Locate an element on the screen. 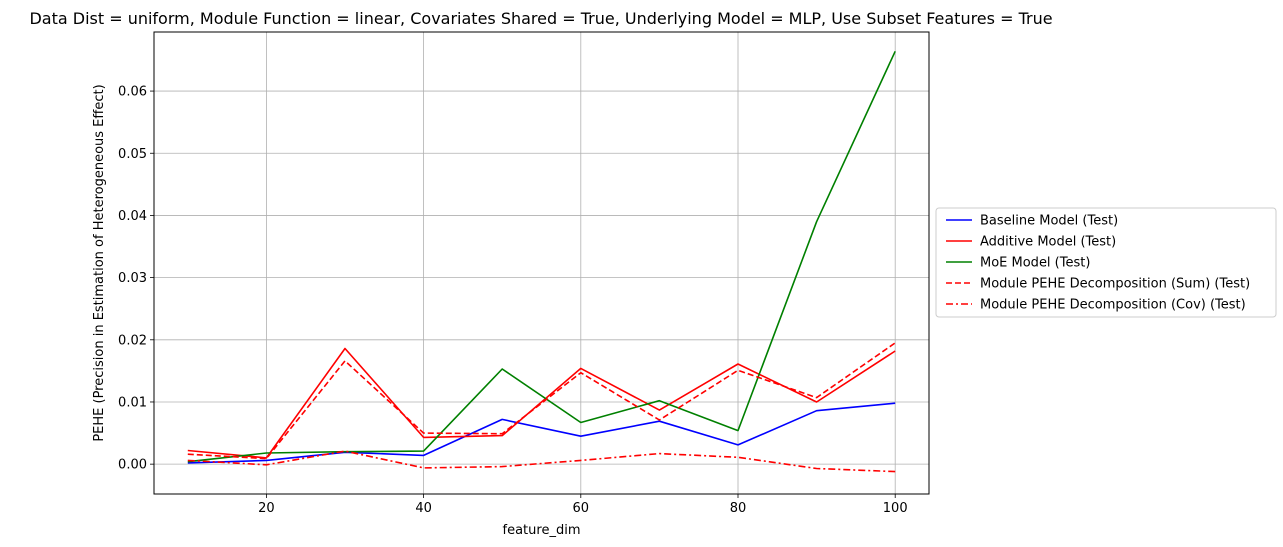 The width and height of the screenshot is (1283, 547). y-axis-ticks: 0.00 0.01 0.02 0.03 0.04 0.05 0.06 is located at coordinates (136, 279).